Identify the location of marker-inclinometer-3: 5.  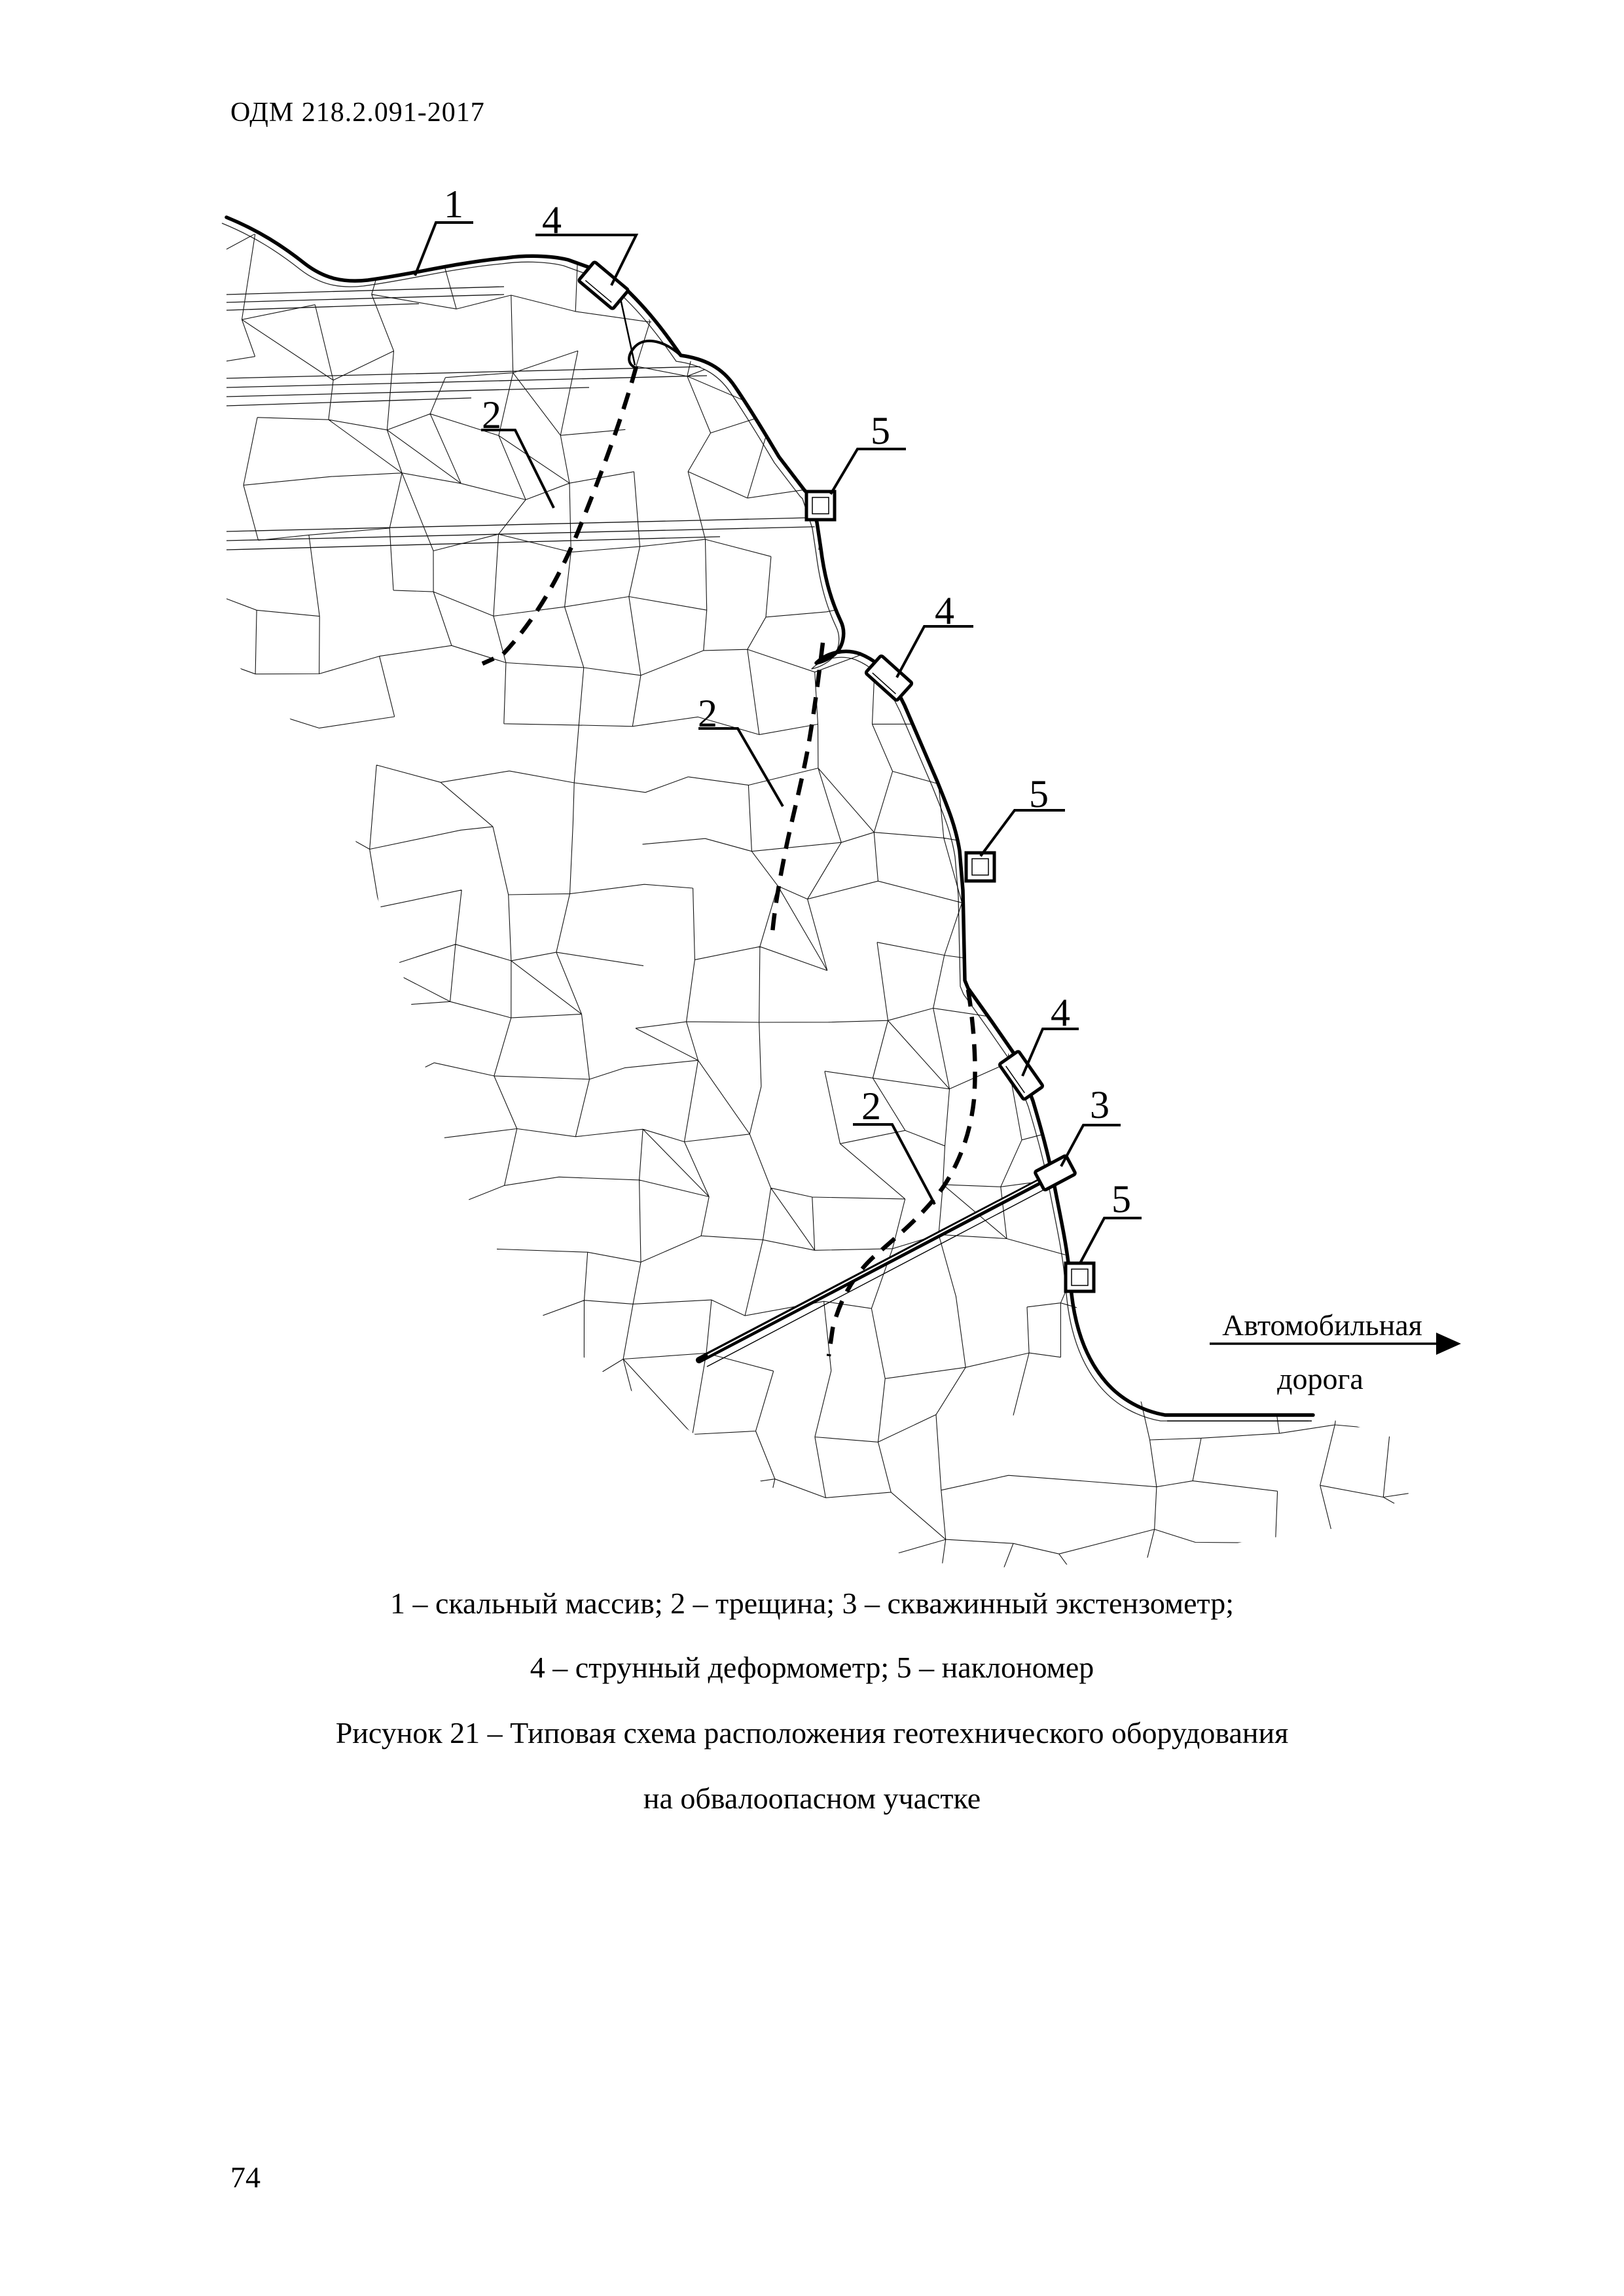
(1110, 1220).